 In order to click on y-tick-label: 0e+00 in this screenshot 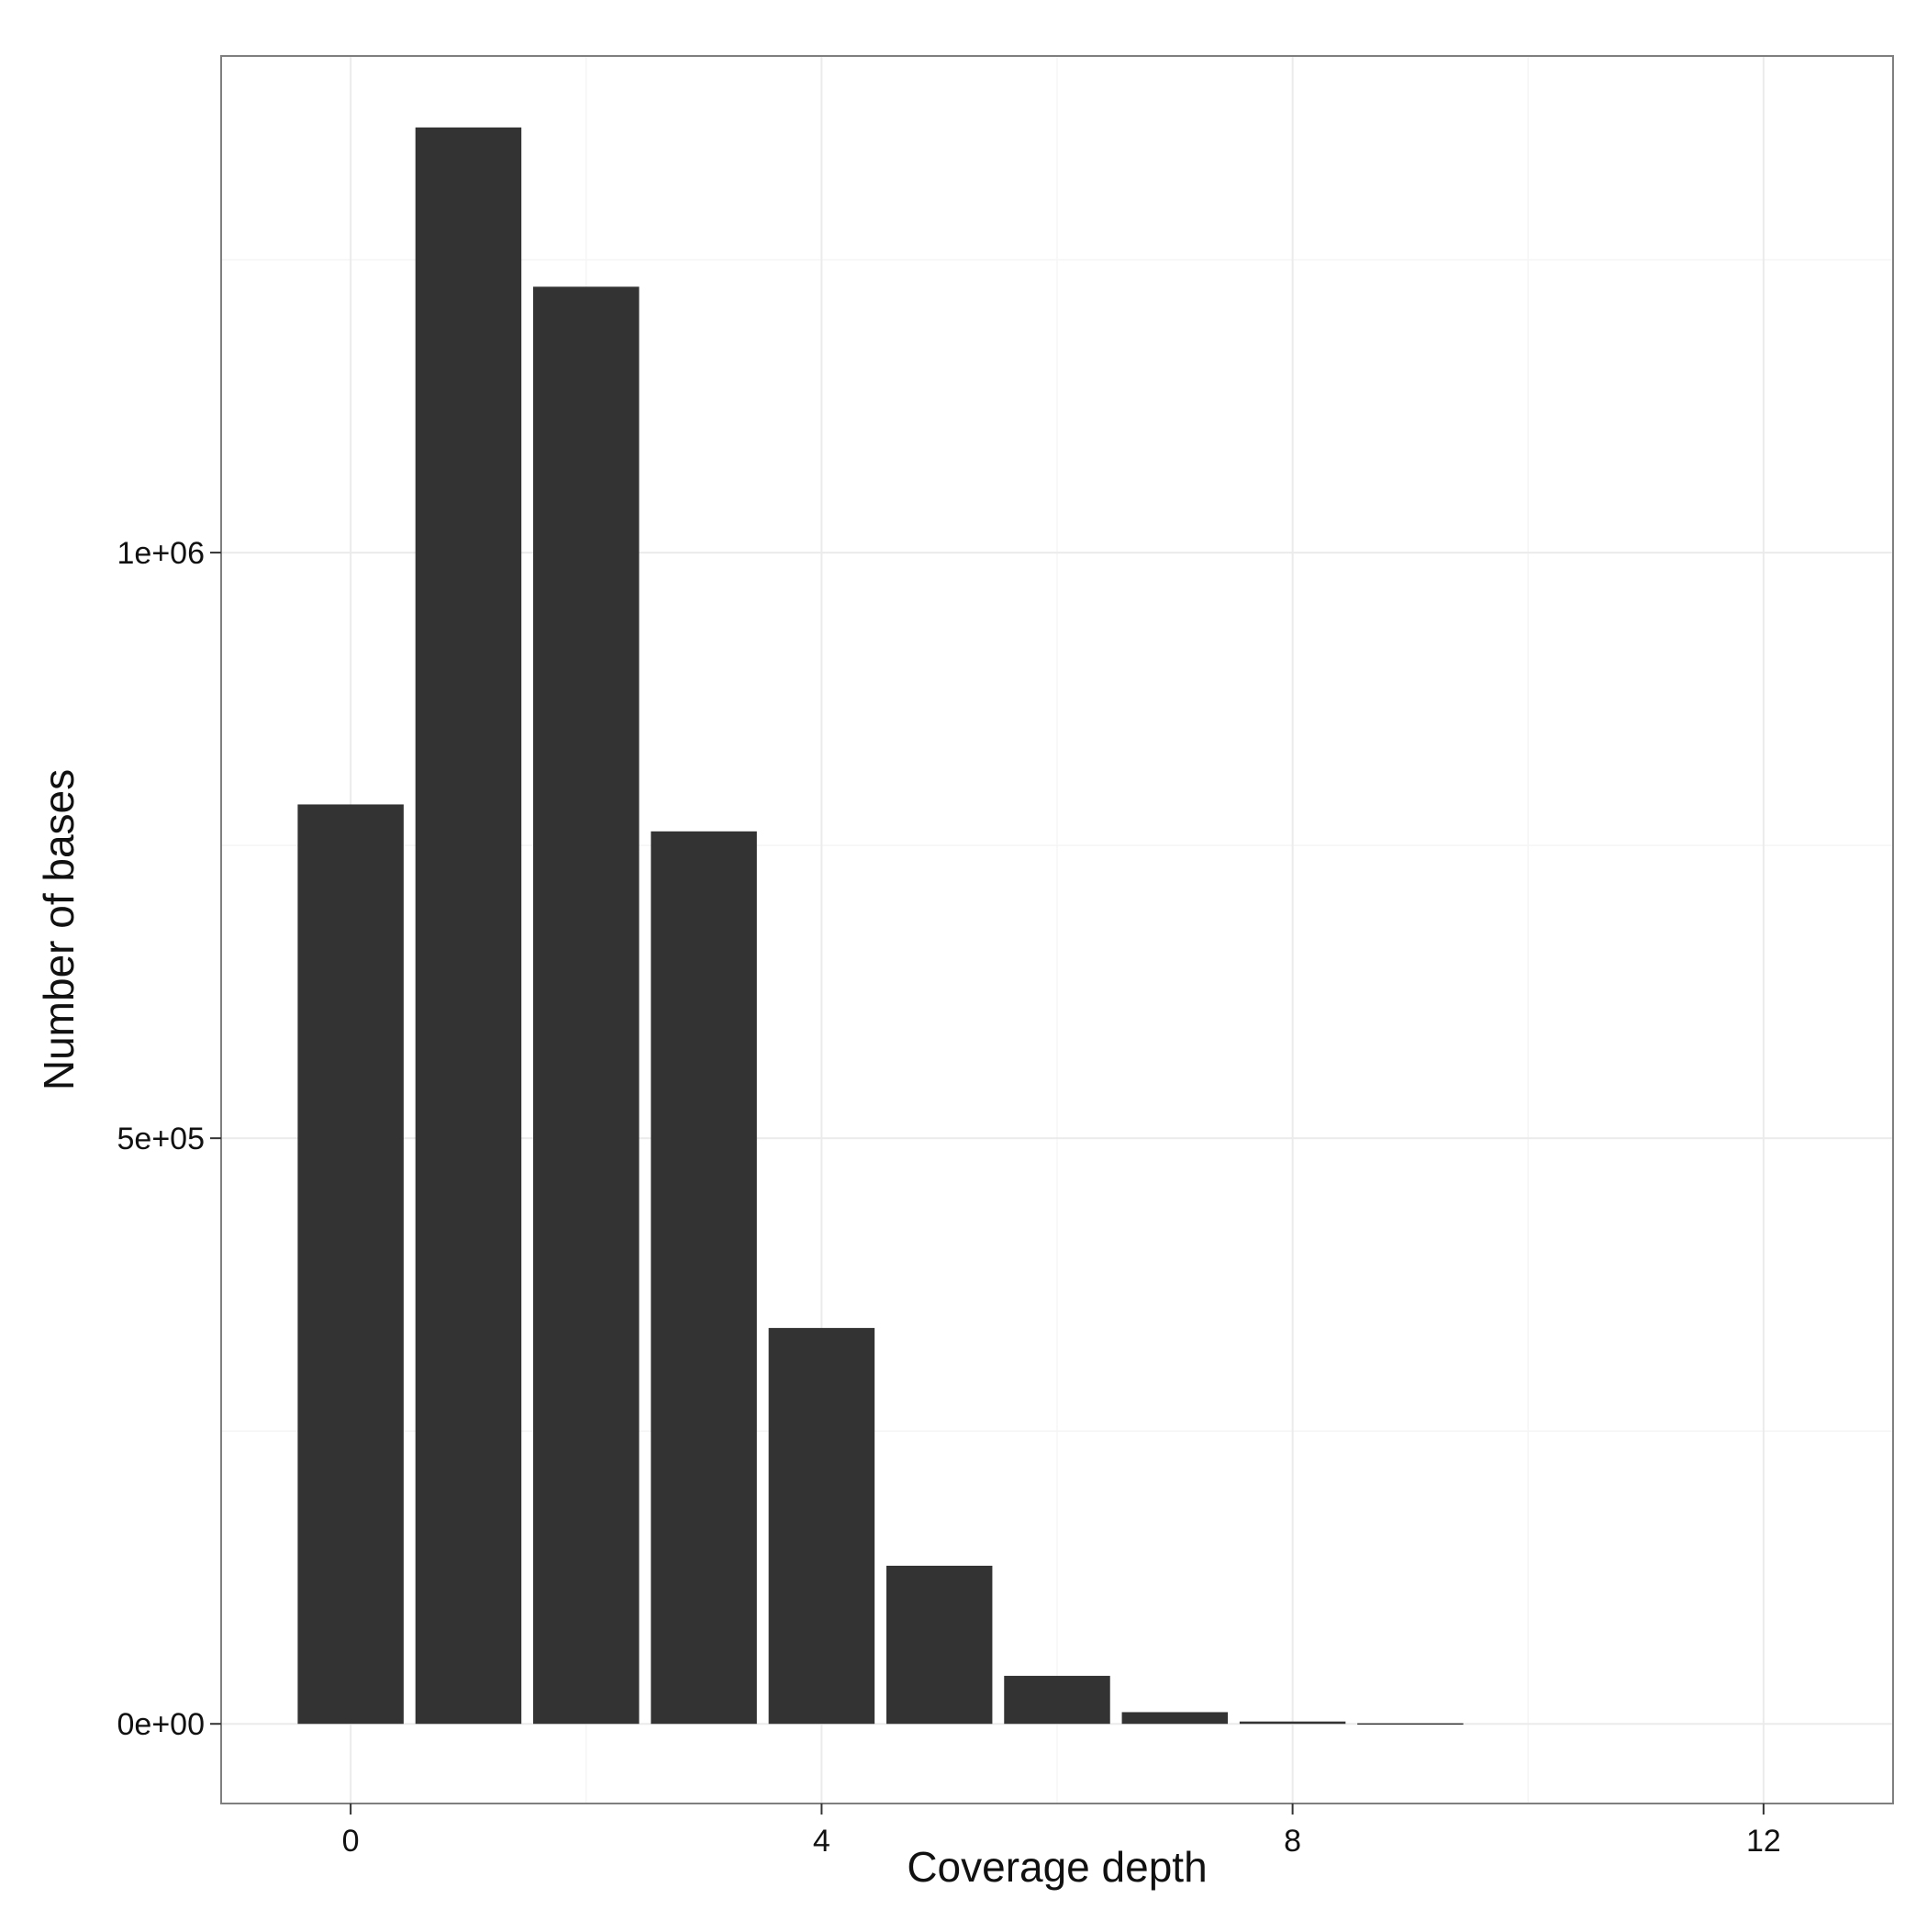, I will do `click(161, 1724)`.